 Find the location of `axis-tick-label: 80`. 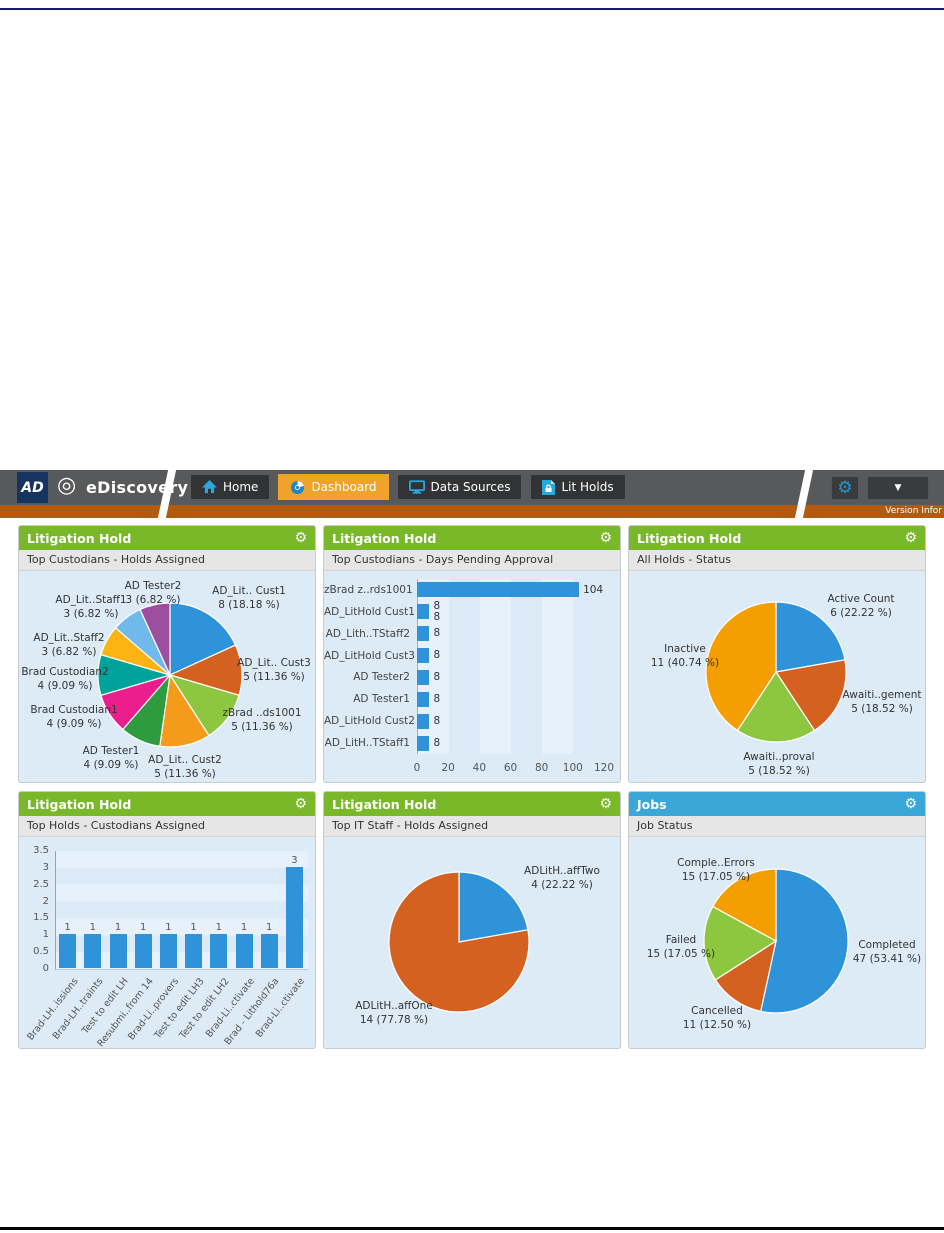

axis-tick-label: 80 is located at coordinates (541, 768).